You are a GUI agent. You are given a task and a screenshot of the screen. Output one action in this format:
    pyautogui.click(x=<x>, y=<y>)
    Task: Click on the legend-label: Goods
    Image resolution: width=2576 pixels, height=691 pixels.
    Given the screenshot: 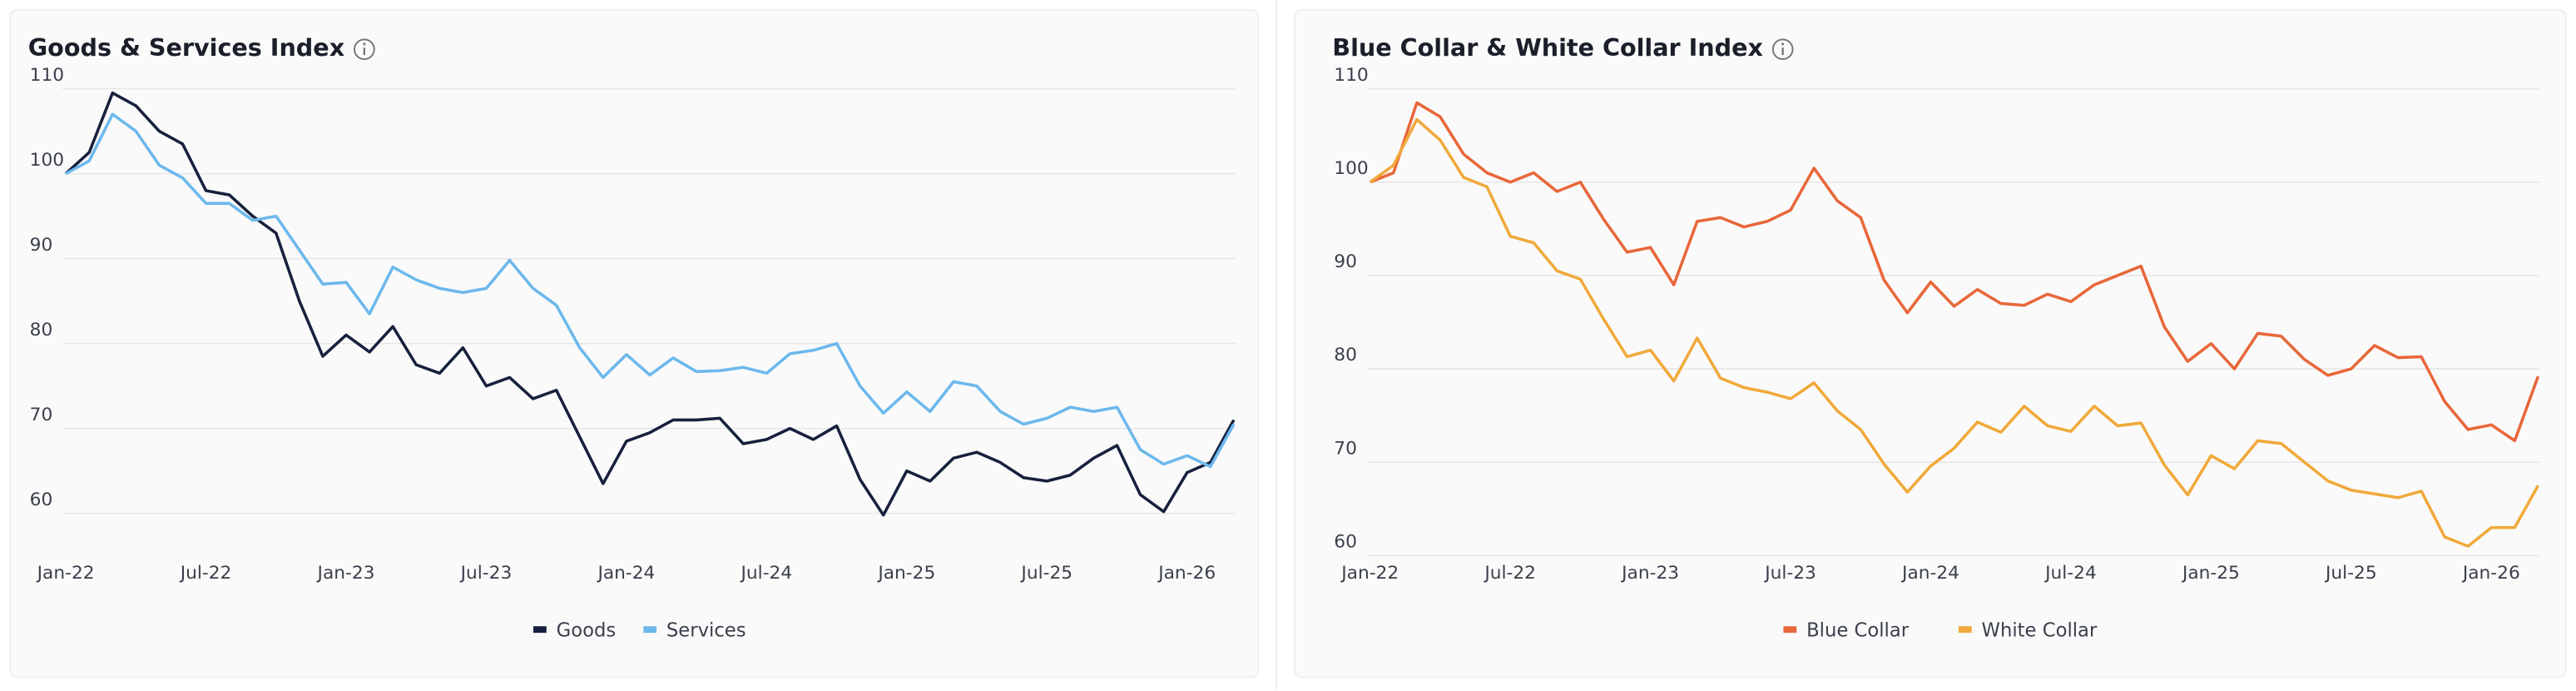 What is the action you would take?
    pyautogui.click(x=587, y=631)
    